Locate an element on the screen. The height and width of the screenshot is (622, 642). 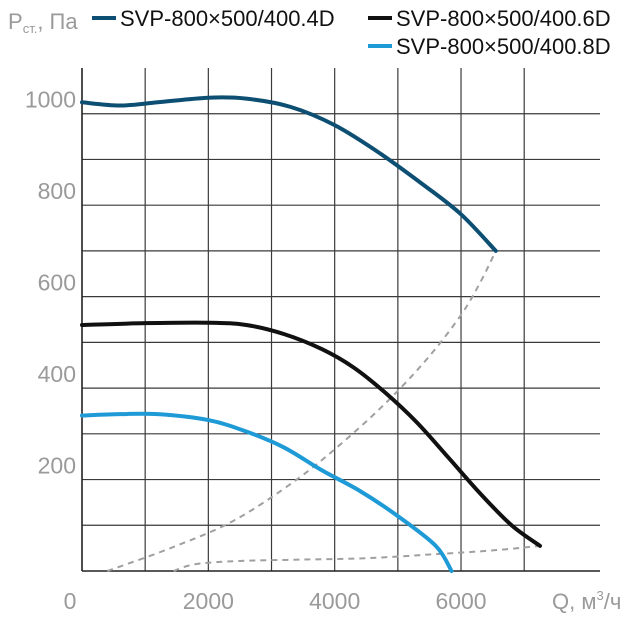
y-tick-label: 400 is located at coordinates (57, 374).